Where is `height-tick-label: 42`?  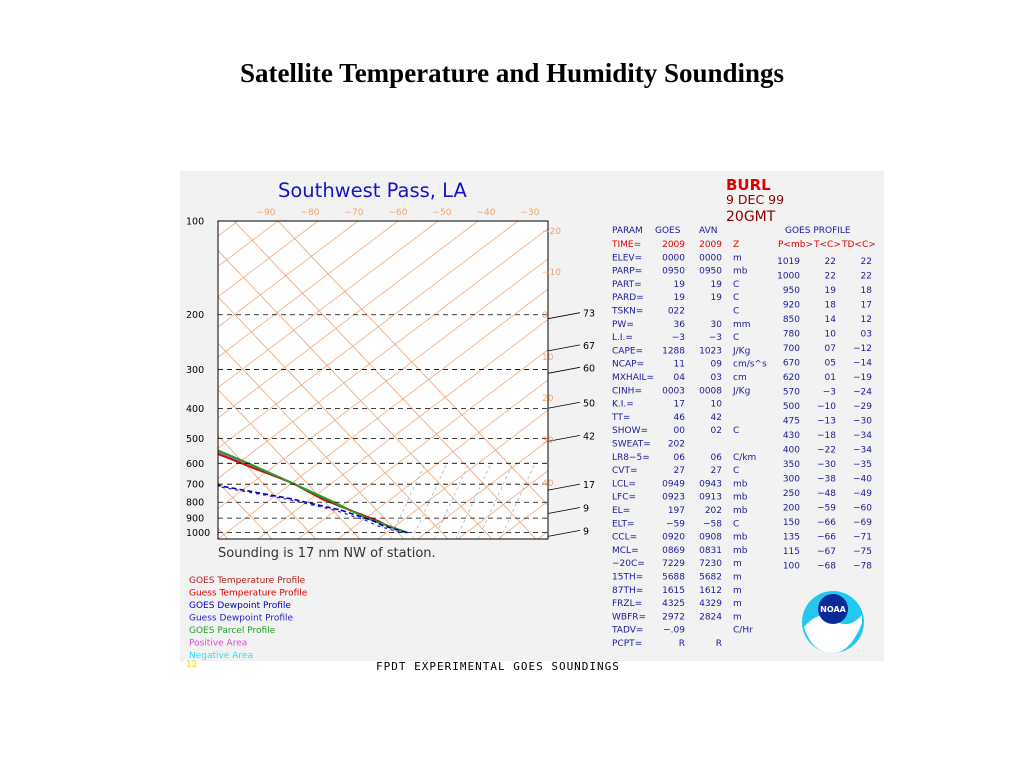
height-tick-label: 42 is located at coordinates (589, 436).